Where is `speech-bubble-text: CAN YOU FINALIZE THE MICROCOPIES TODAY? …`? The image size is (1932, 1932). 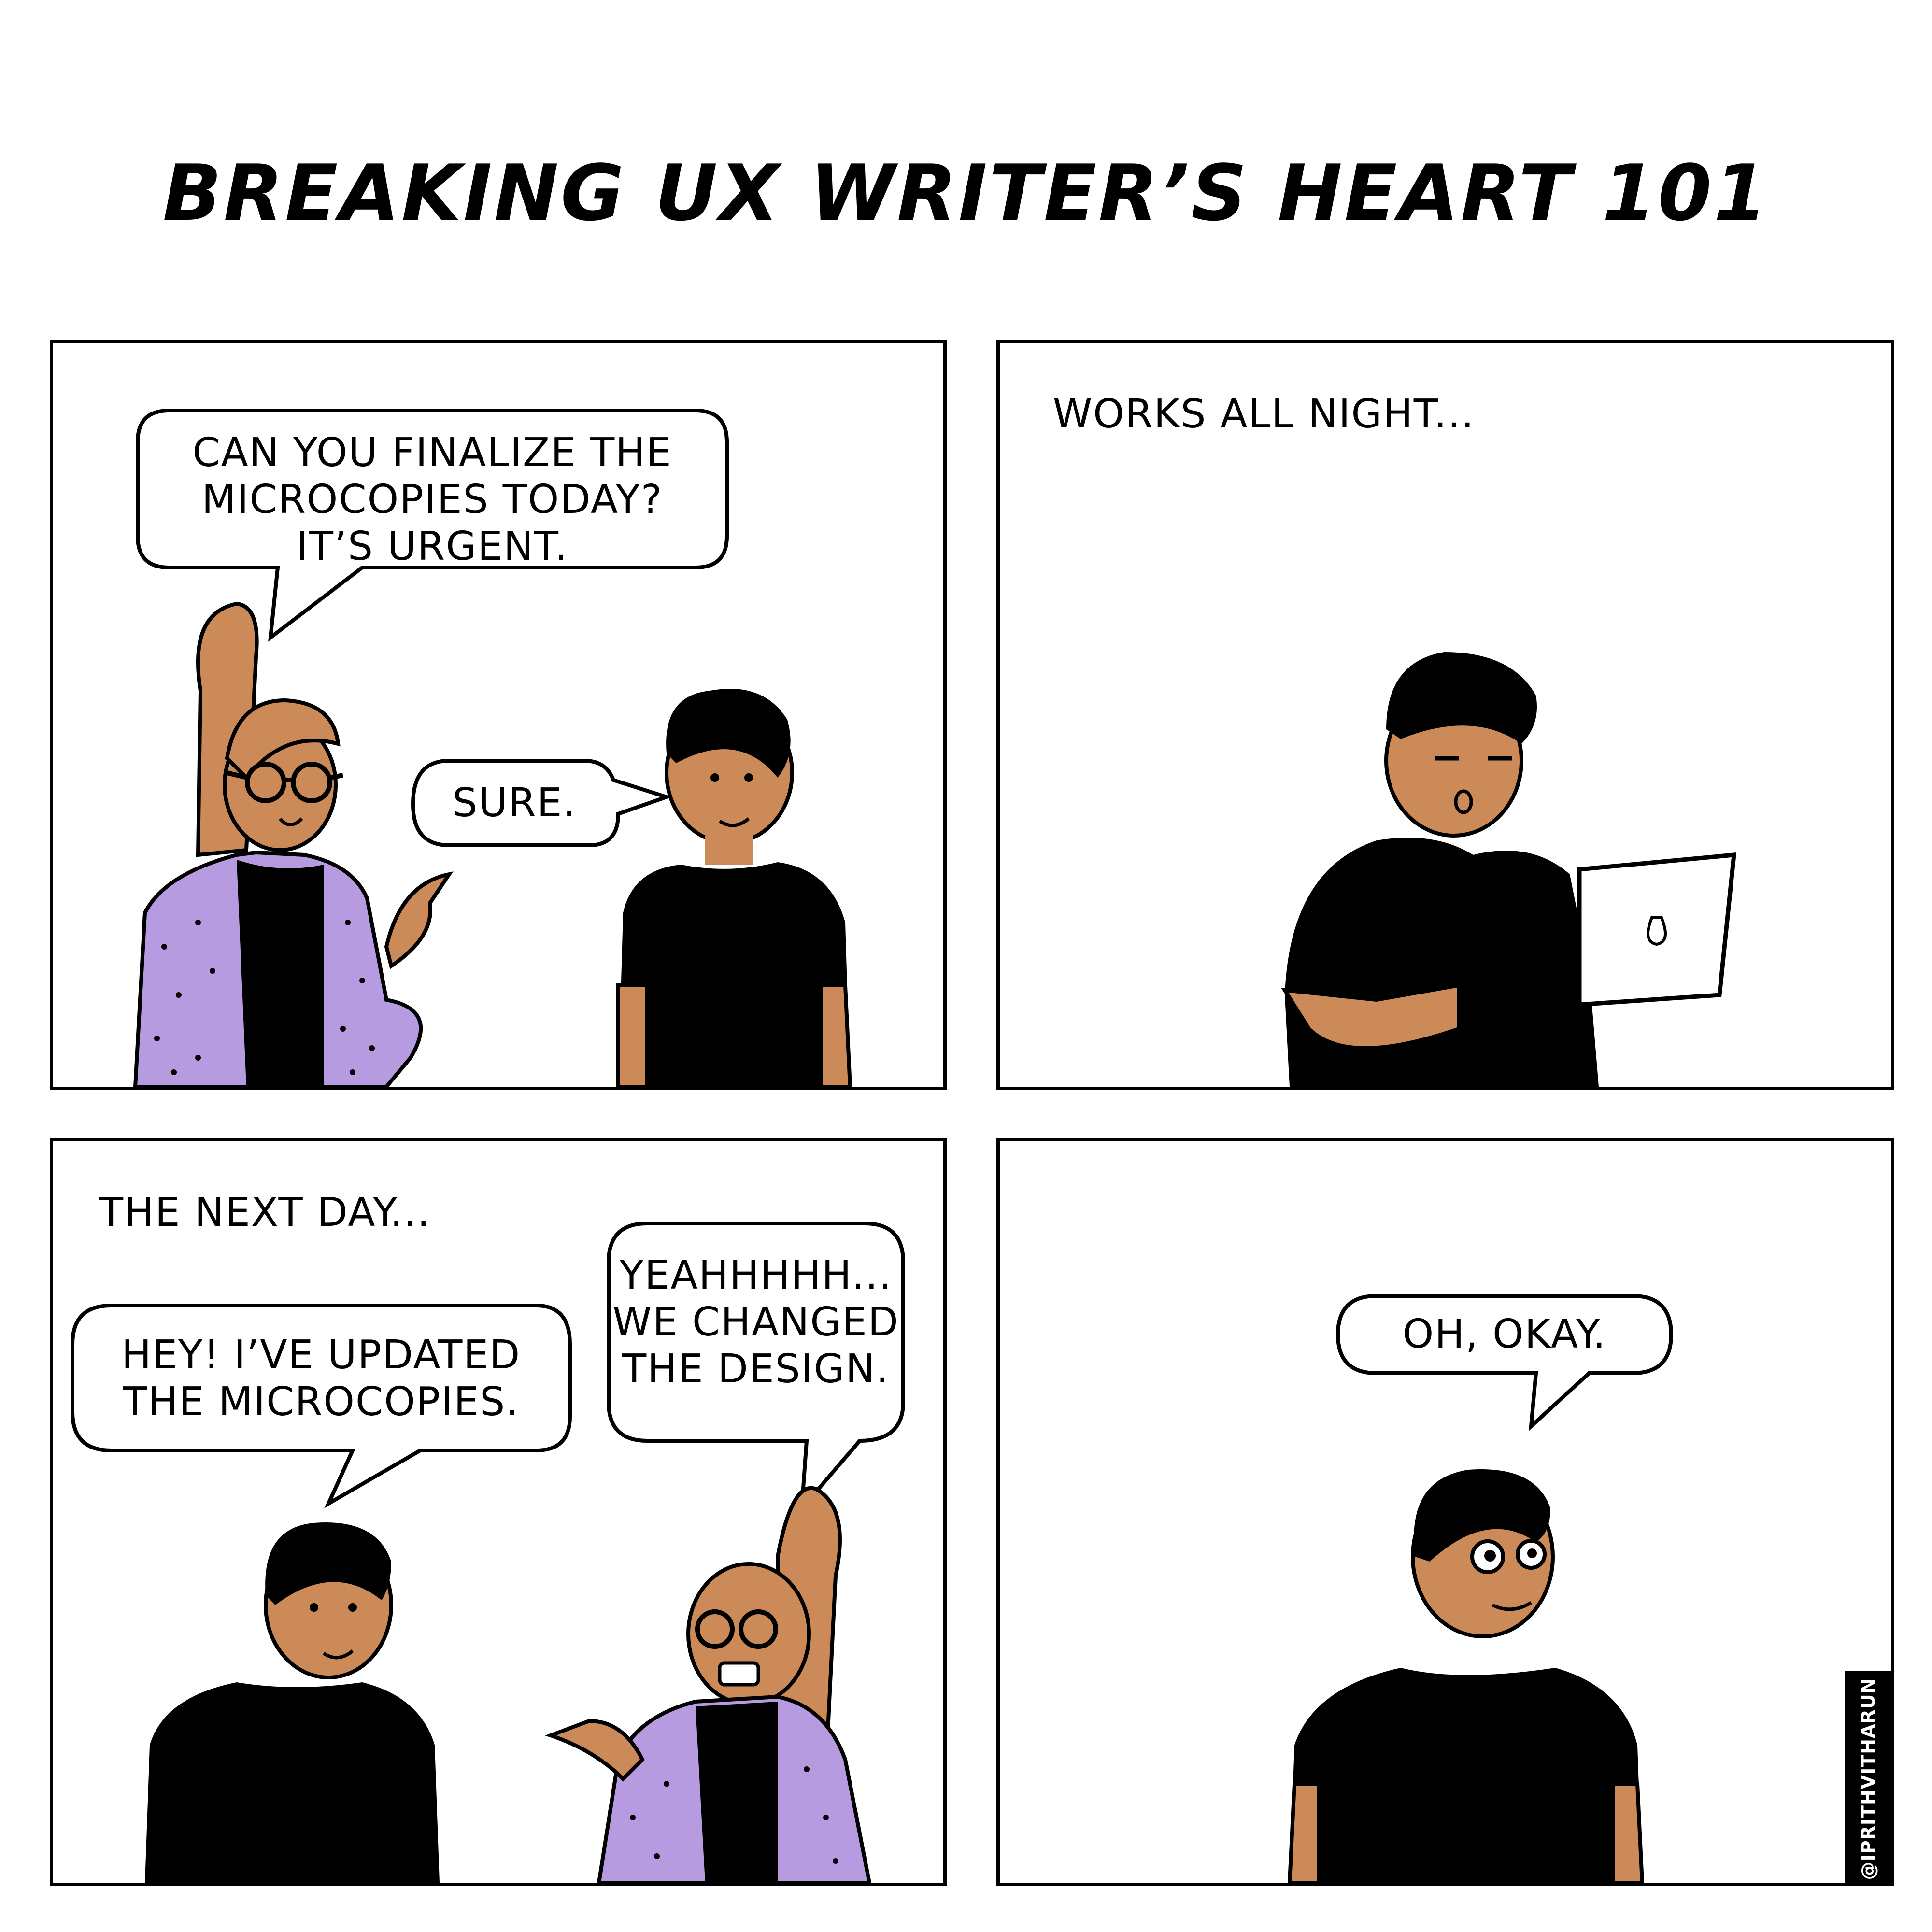 speech-bubble-text: CAN YOU FINALIZE THE MICROCOPIES TODAY? … is located at coordinates (432, 499).